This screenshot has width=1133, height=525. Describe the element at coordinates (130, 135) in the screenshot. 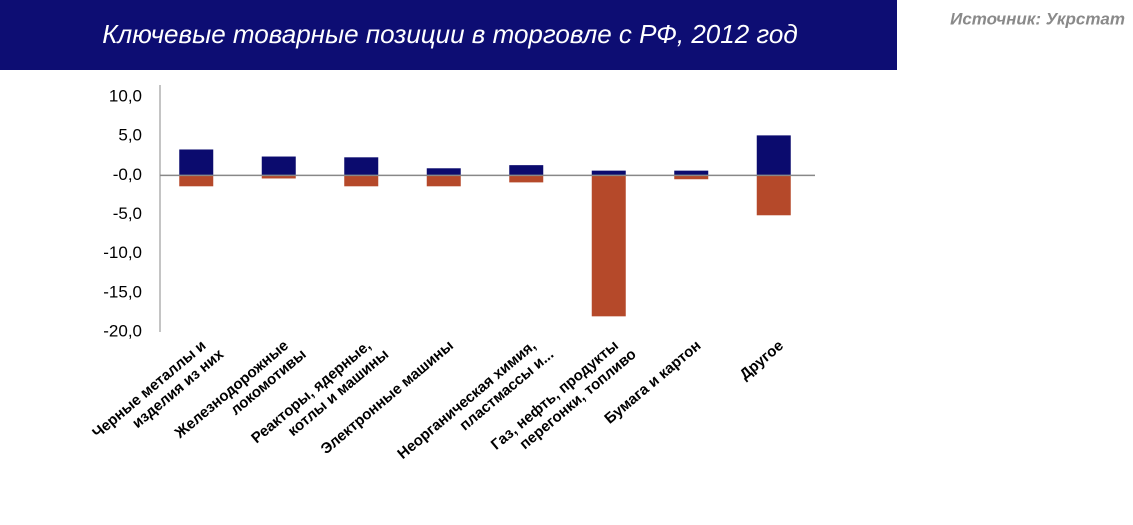

I see `y-tick-label: 5,0` at that location.